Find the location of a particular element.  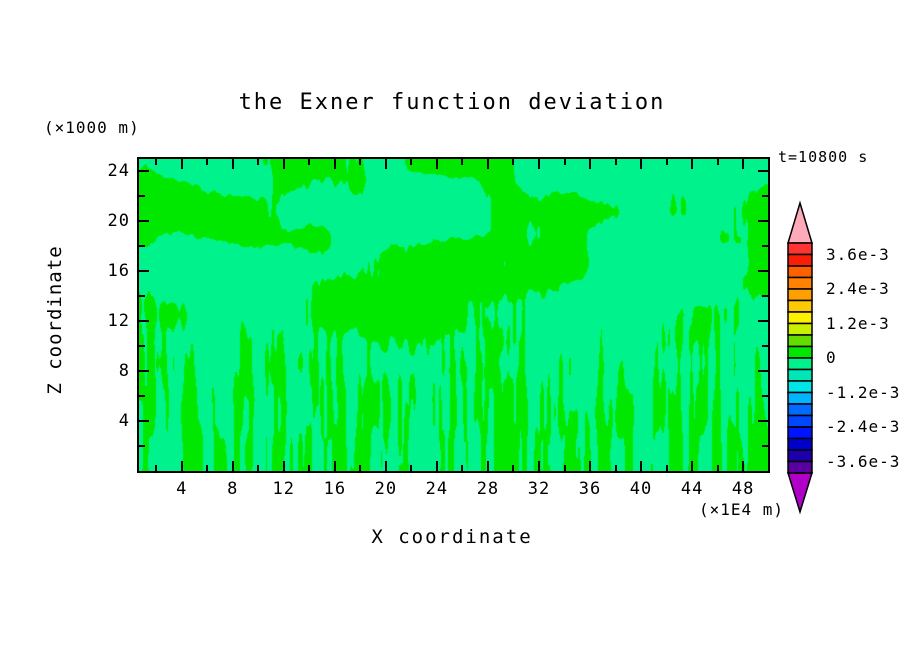

x-axis-tick-label: 20 is located at coordinates (386, 489).